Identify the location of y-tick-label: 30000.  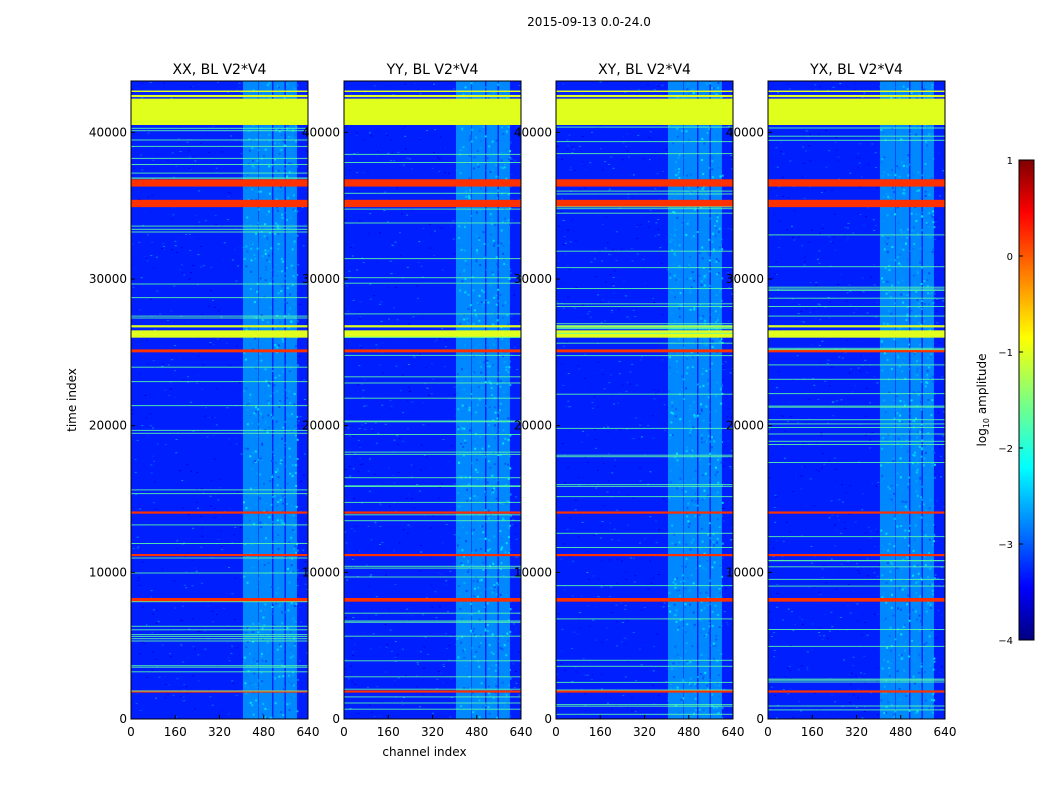
(108, 279).